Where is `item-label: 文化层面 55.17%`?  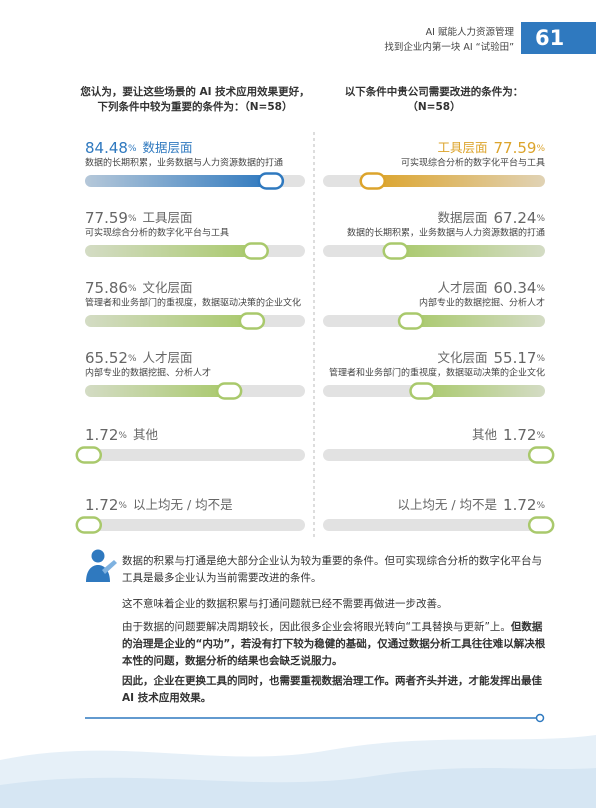 item-label: 文化层面 55.17% is located at coordinates (491, 358).